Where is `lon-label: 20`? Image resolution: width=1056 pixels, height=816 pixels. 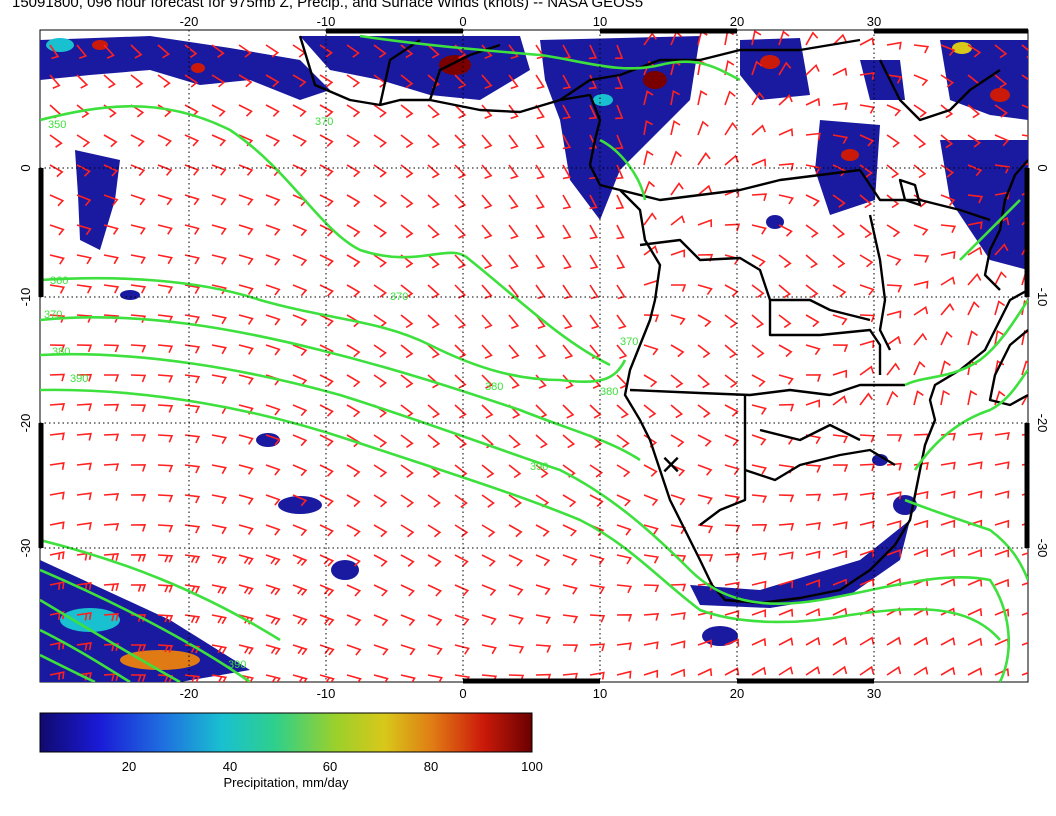
lon-label: 20 is located at coordinates (737, 21).